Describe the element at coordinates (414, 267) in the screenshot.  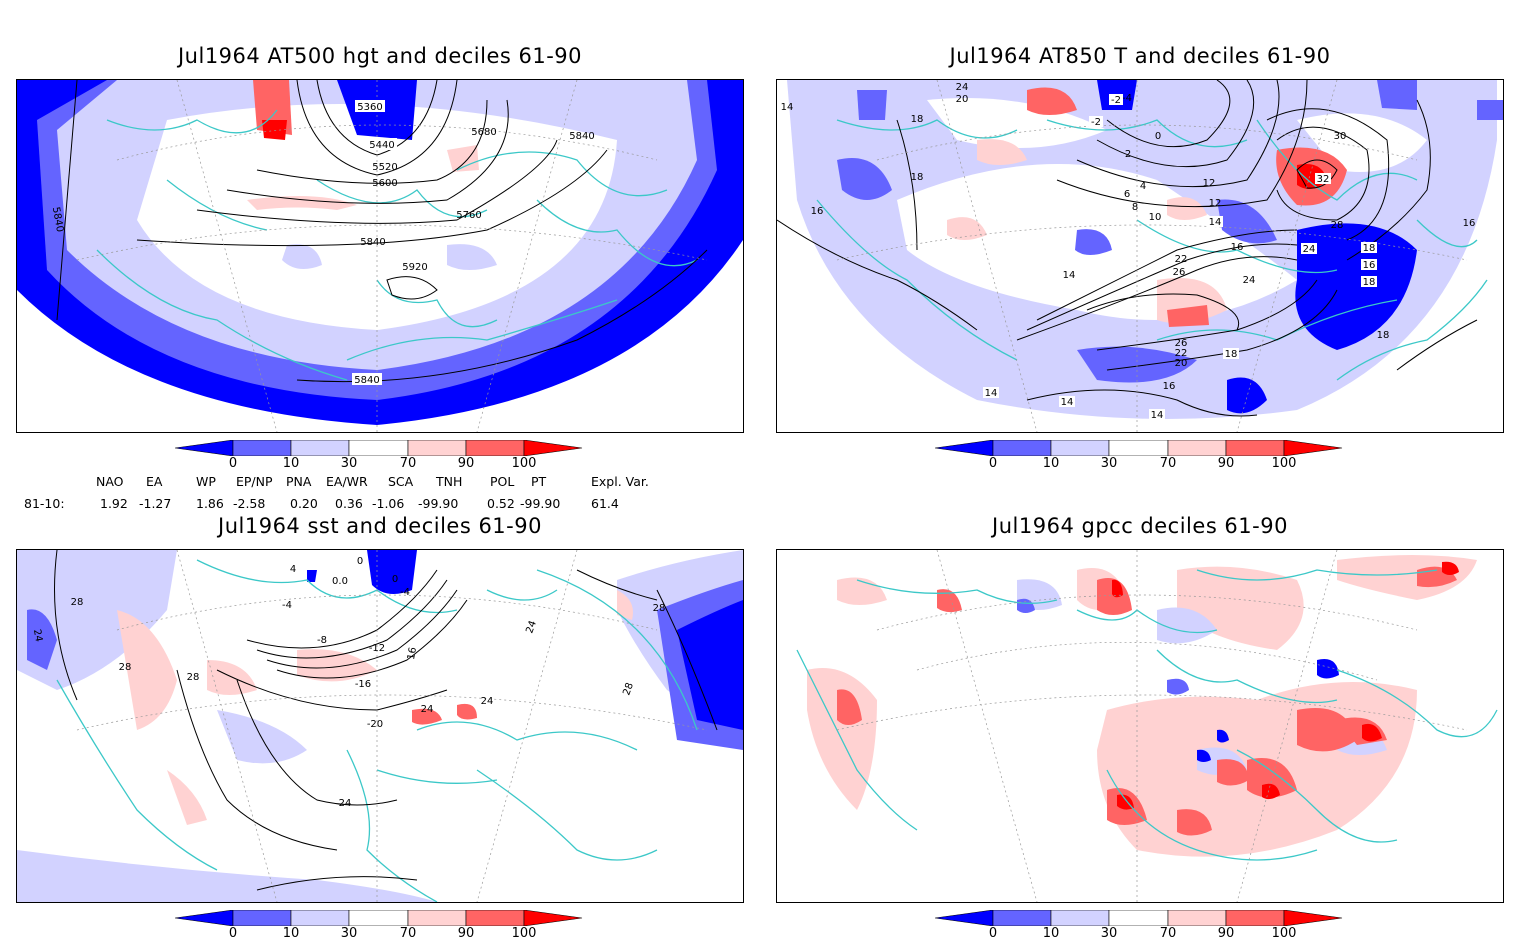
I see `contour-label: 5920` at that location.